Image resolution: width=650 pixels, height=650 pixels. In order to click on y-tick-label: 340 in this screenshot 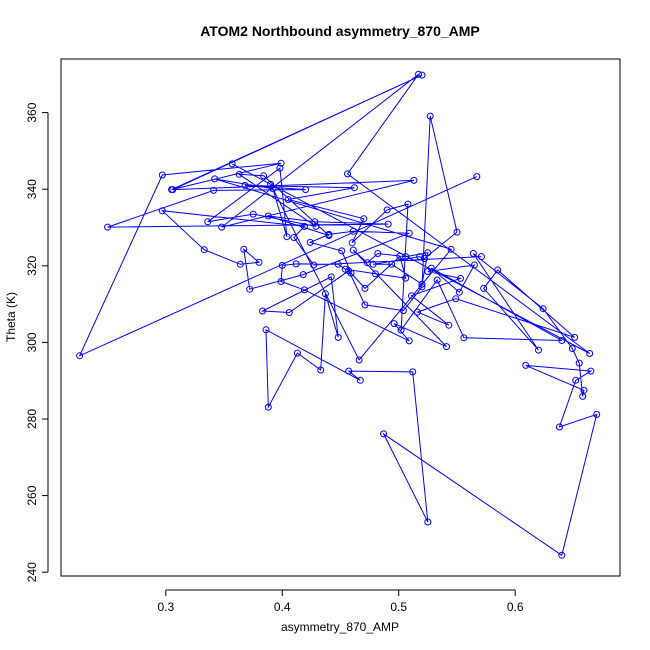, I will do `click(32, 189)`.